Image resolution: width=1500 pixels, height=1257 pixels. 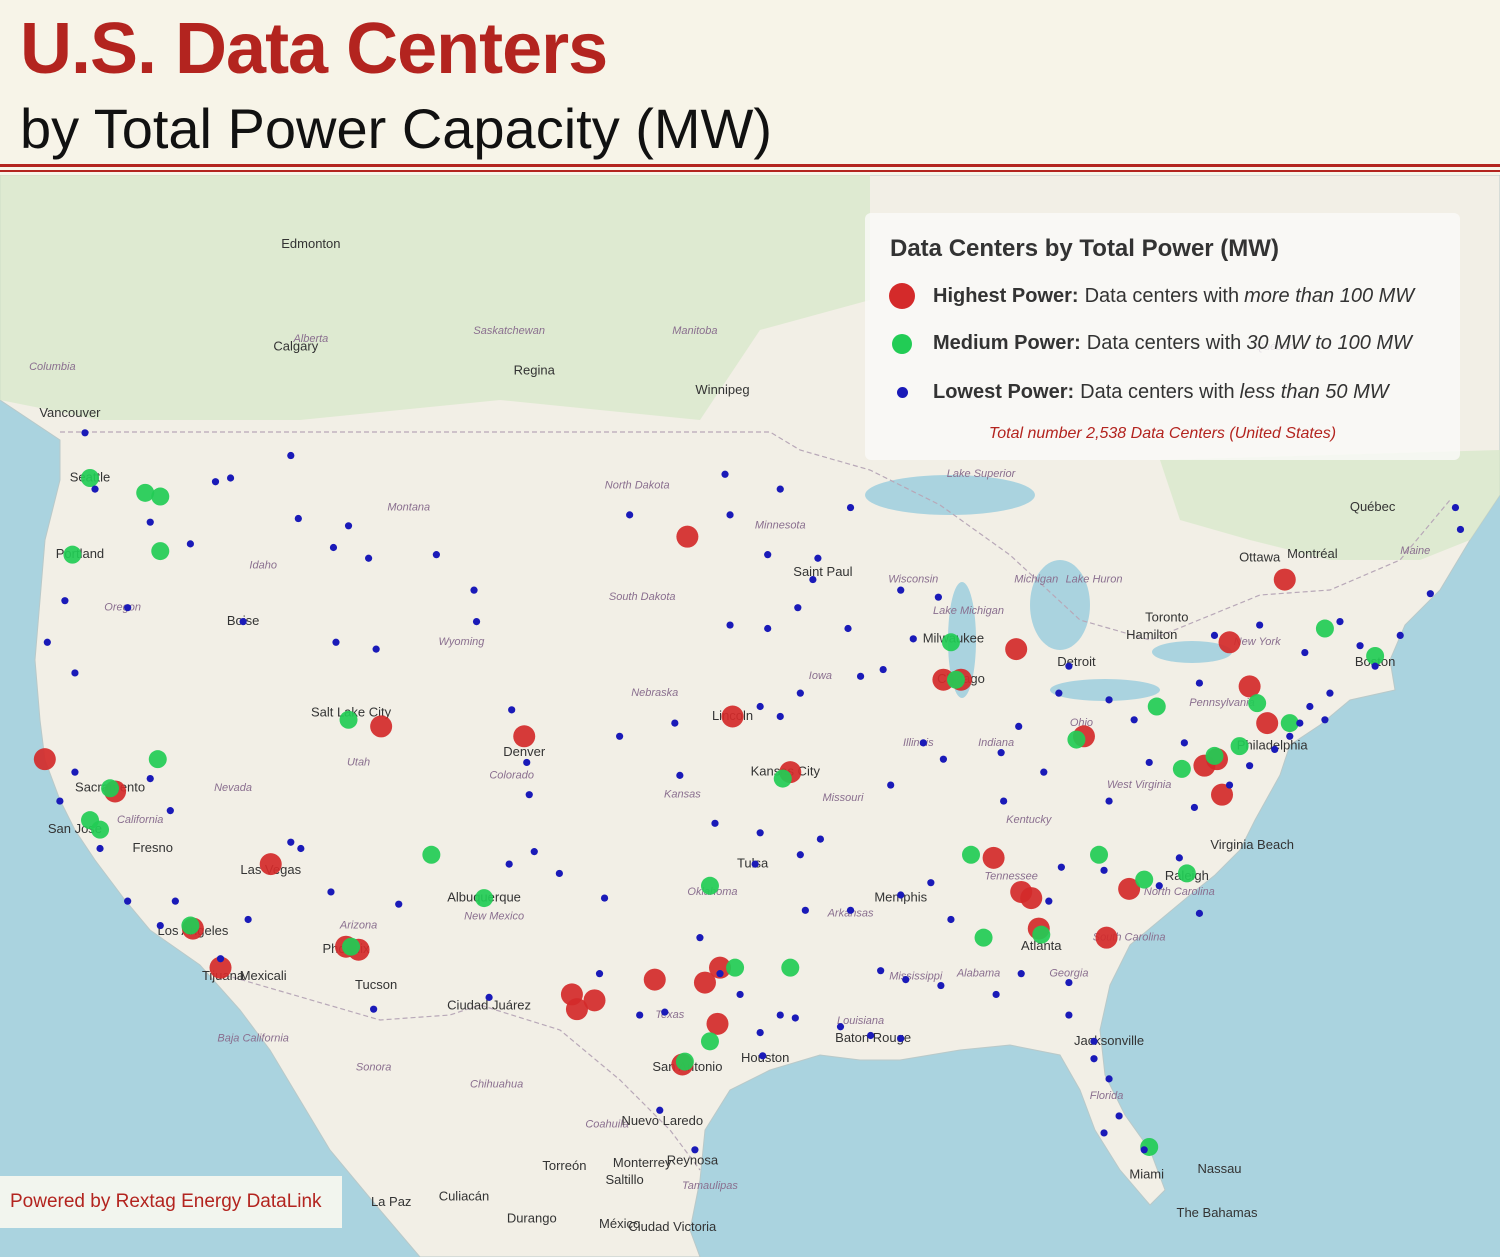 I want to click on city-label: Philadelphia, so click(x=1273, y=745).